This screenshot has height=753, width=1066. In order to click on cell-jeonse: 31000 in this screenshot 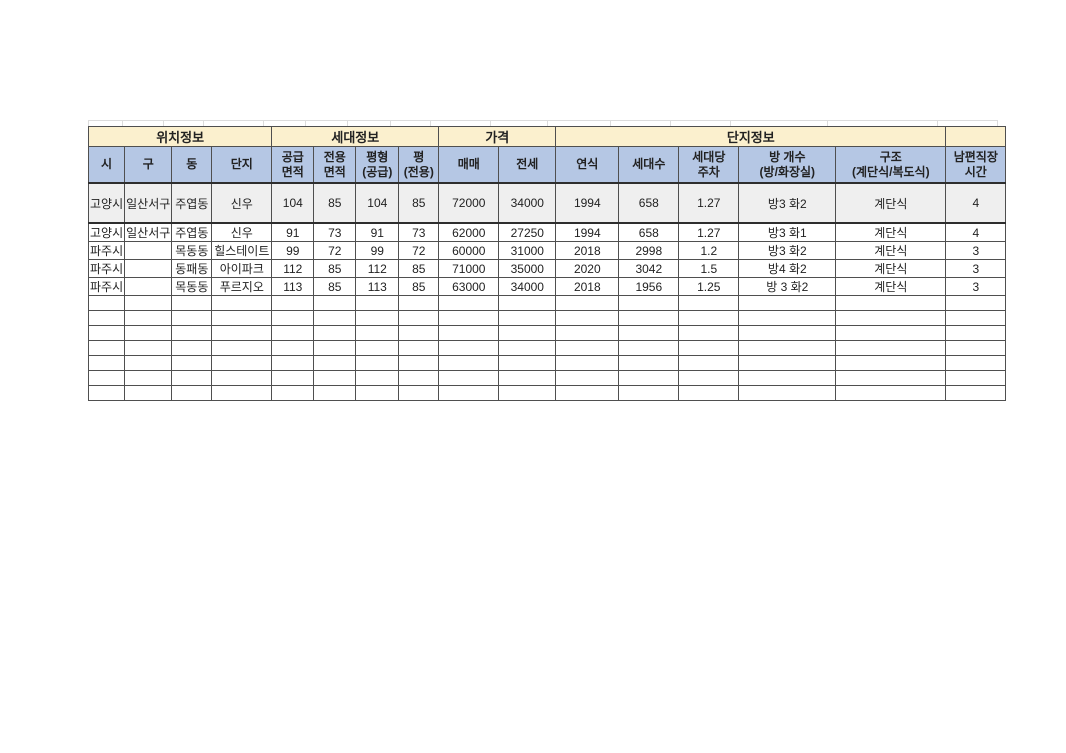, I will do `click(527, 250)`.